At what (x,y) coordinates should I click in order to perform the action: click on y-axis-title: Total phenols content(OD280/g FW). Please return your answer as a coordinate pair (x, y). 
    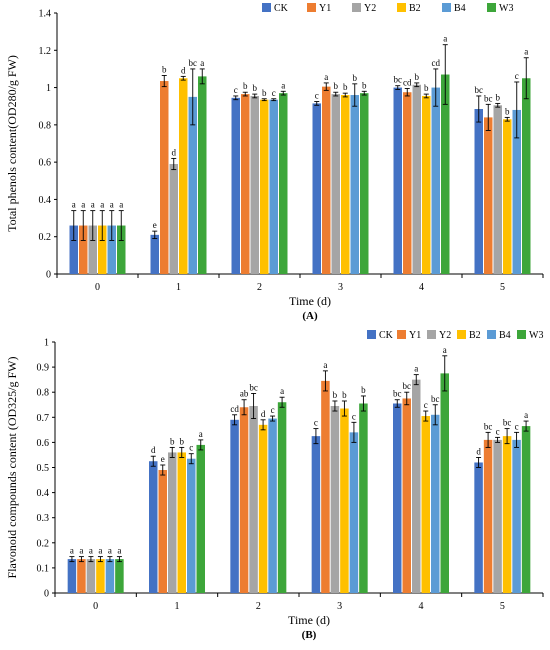
    Looking at the image, I should click on (12, 143).